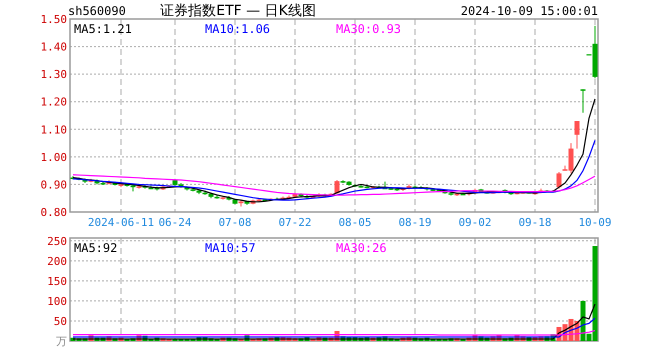 The image size is (660, 360). I want to click on text: MA5:1.21, so click(103, 29).